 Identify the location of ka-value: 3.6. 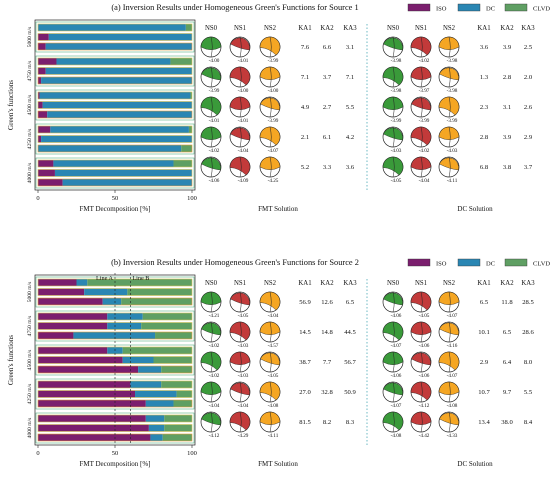
(350, 167).